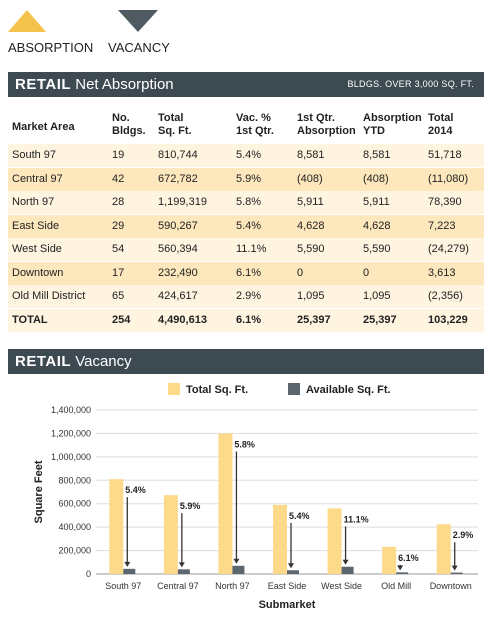 The height and width of the screenshot is (617, 492). What do you see at coordinates (448, 319) in the screenshot?
I see `total-cell: 103,229` at bounding box center [448, 319].